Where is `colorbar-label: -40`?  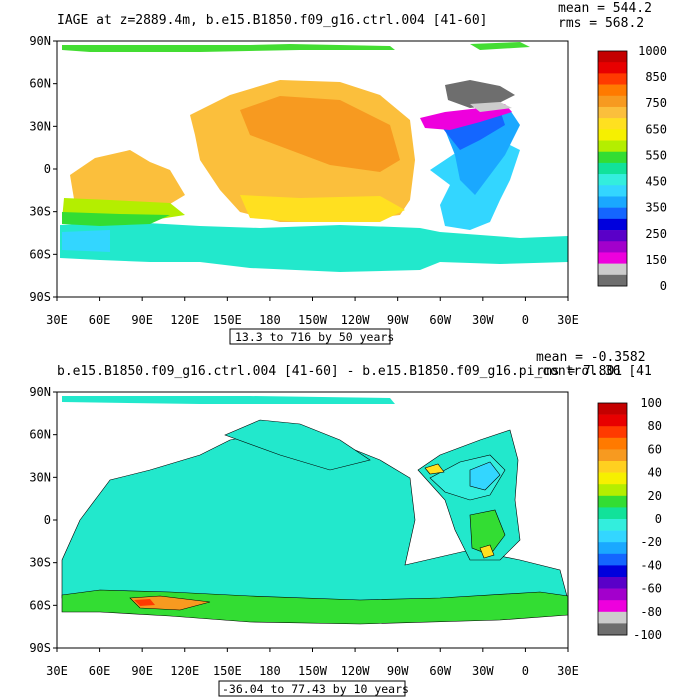 colorbar-label: -40 is located at coordinates (651, 565).